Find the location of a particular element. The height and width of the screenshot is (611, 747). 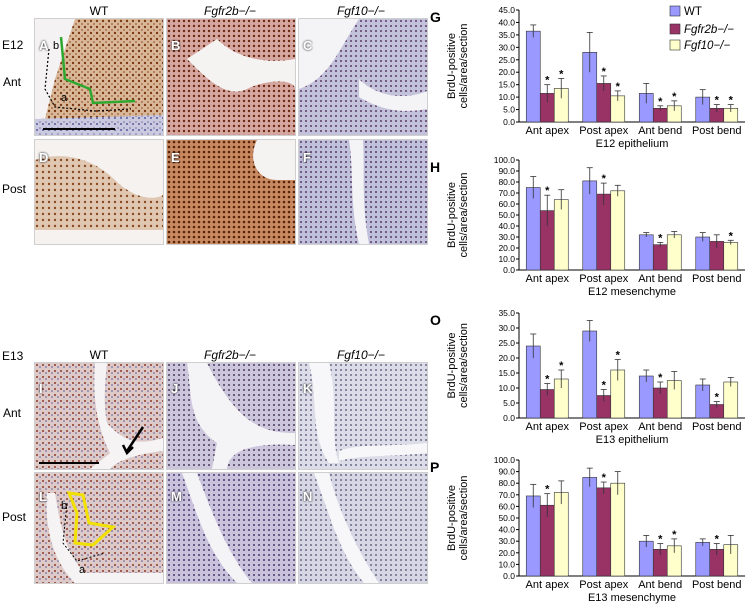

chart-ytick-label-g: 40.0 is located at coordinates (506, 22).